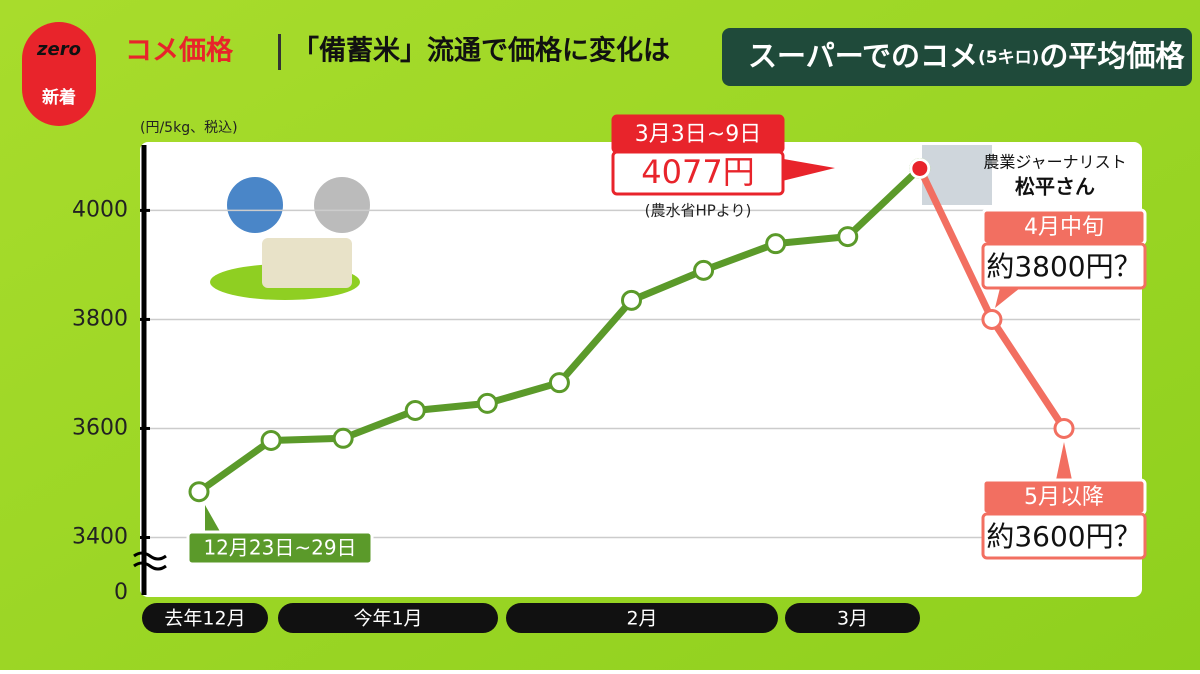 This screenshot has width=1200, height=674. What do you see at coordinates (698, 134) in the screenshot?
I see `annotation: 3月3日~9日` at bounding box center [698, 134].